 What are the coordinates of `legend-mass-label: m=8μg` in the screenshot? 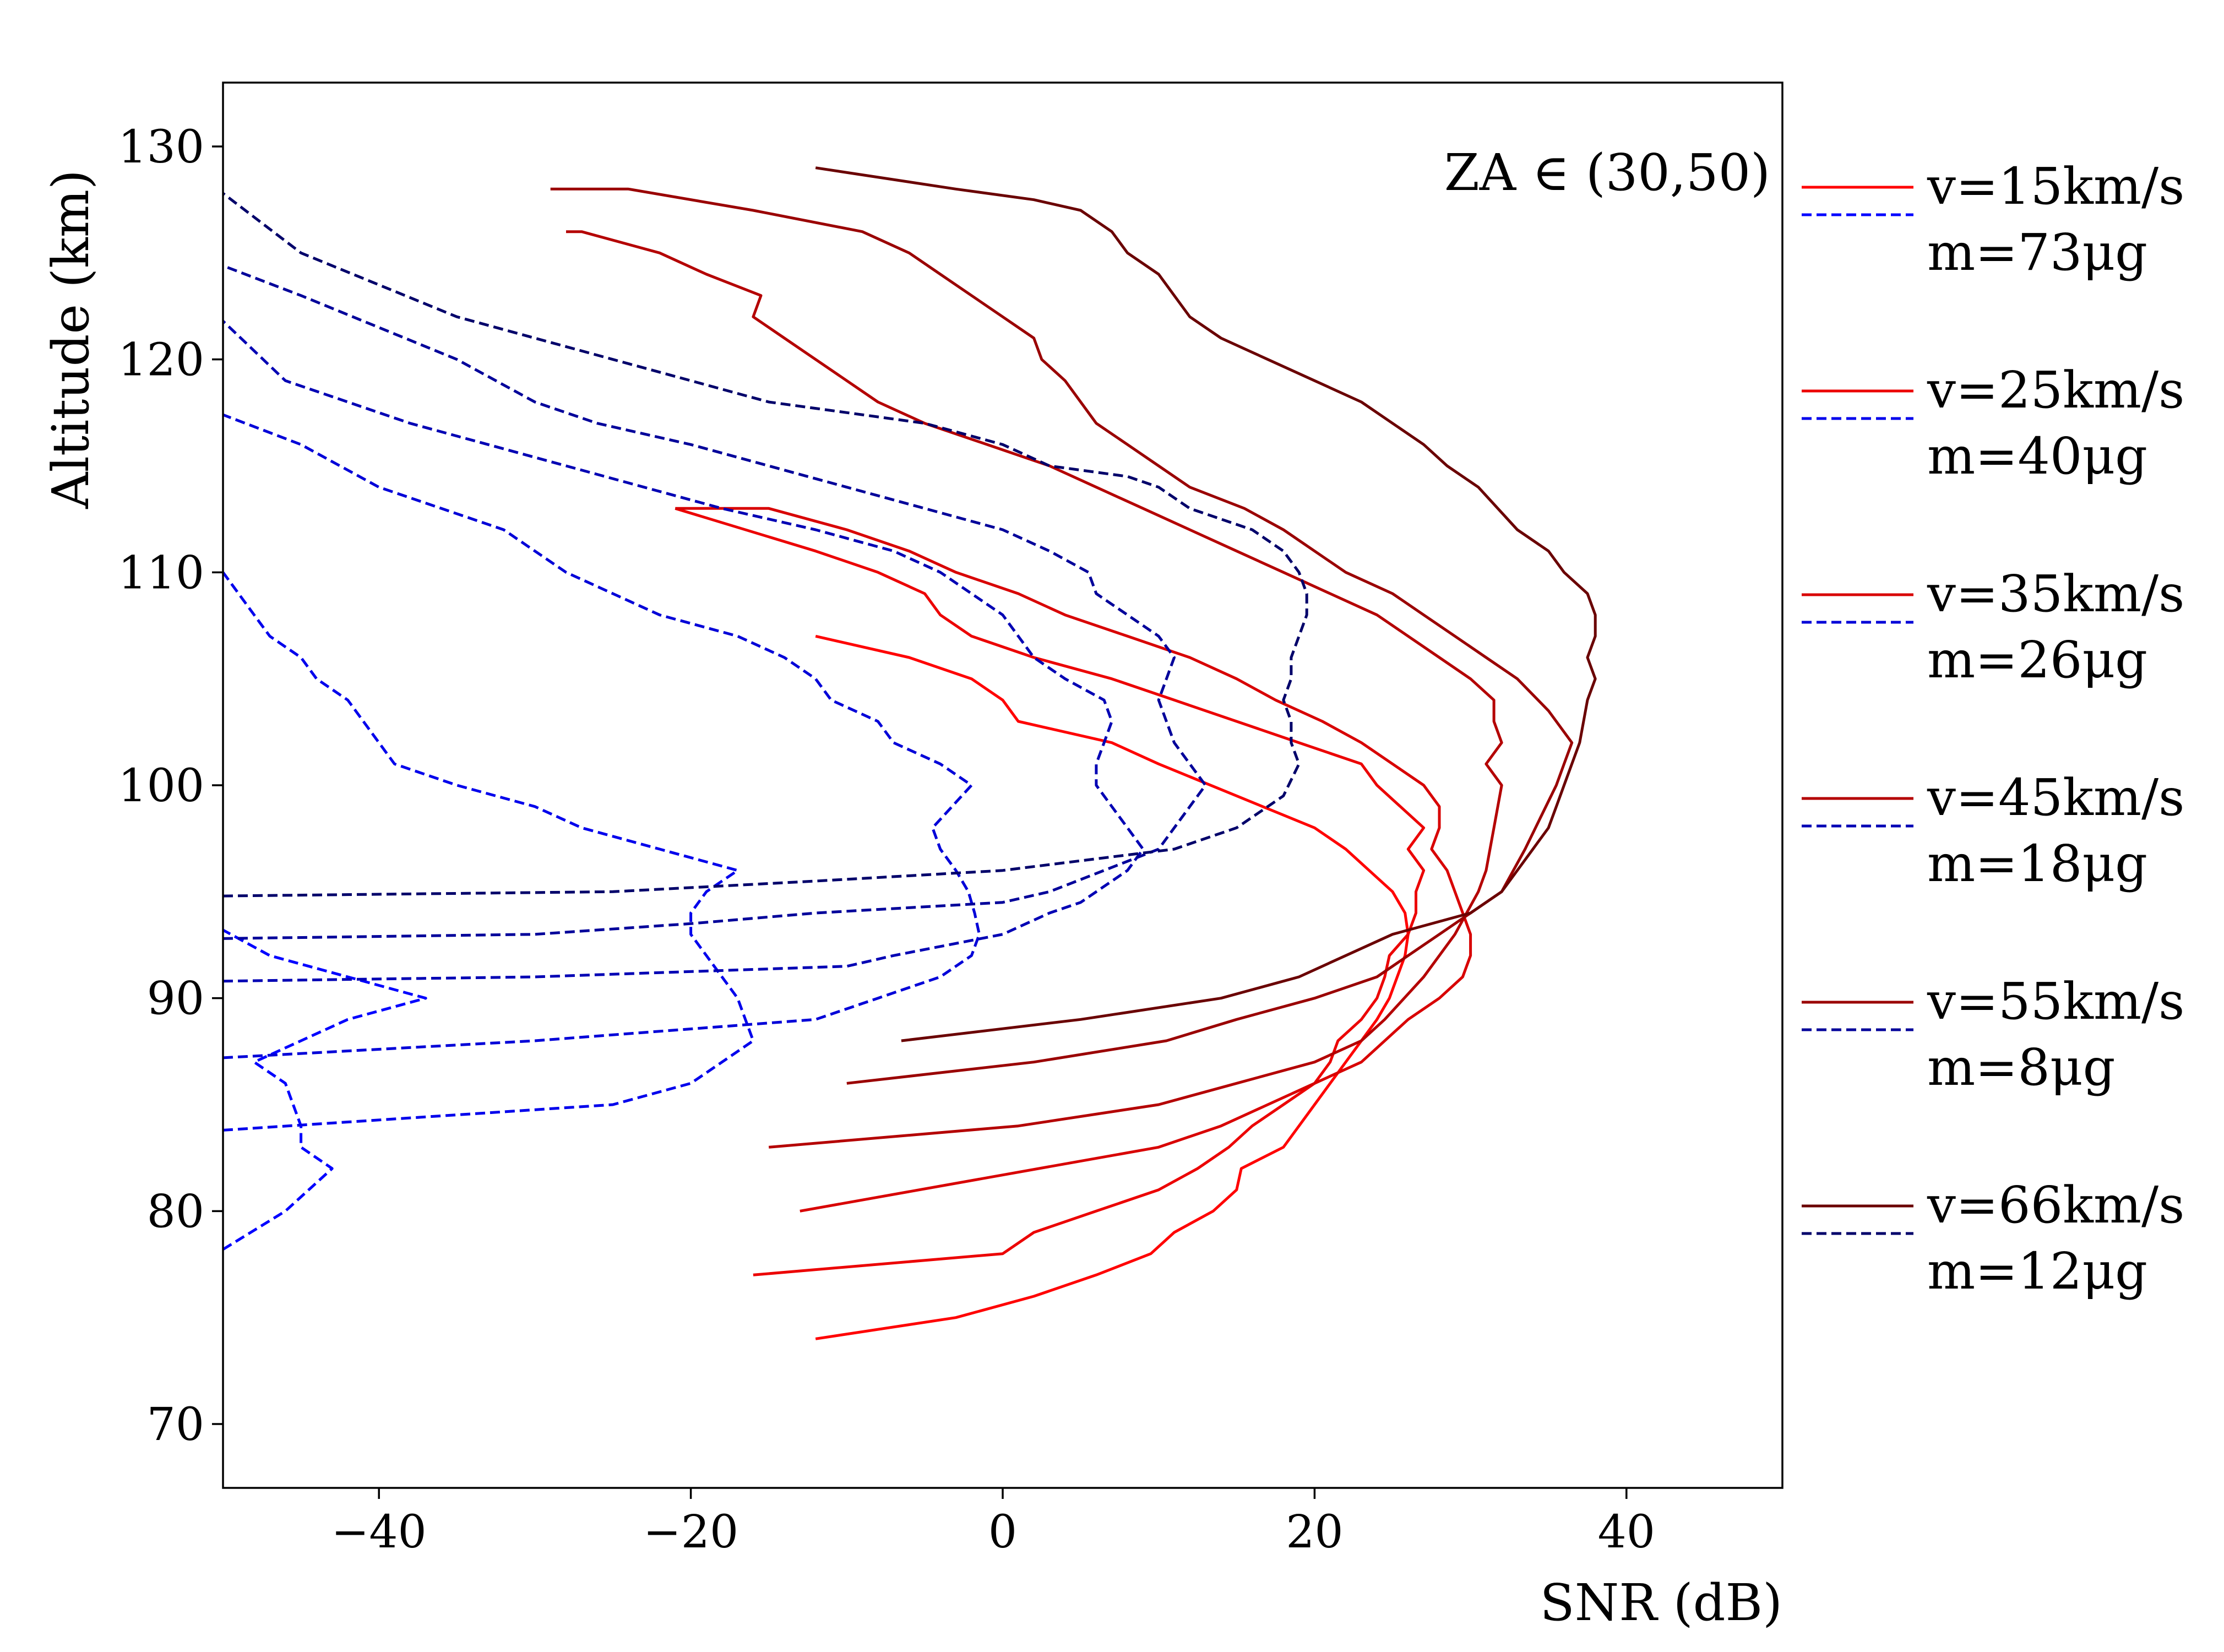 It's located at (2021, 1067).